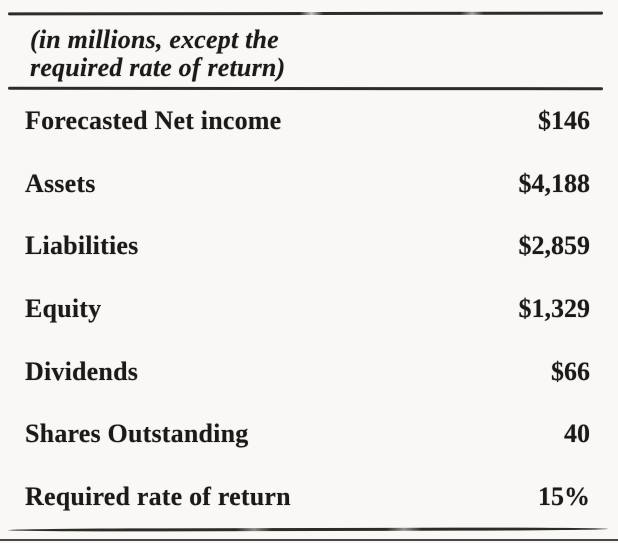  Describe the element at coordinates (158, 67) in the screenshot. I see `table-units-note-line-2: required rate of return)` at that location.